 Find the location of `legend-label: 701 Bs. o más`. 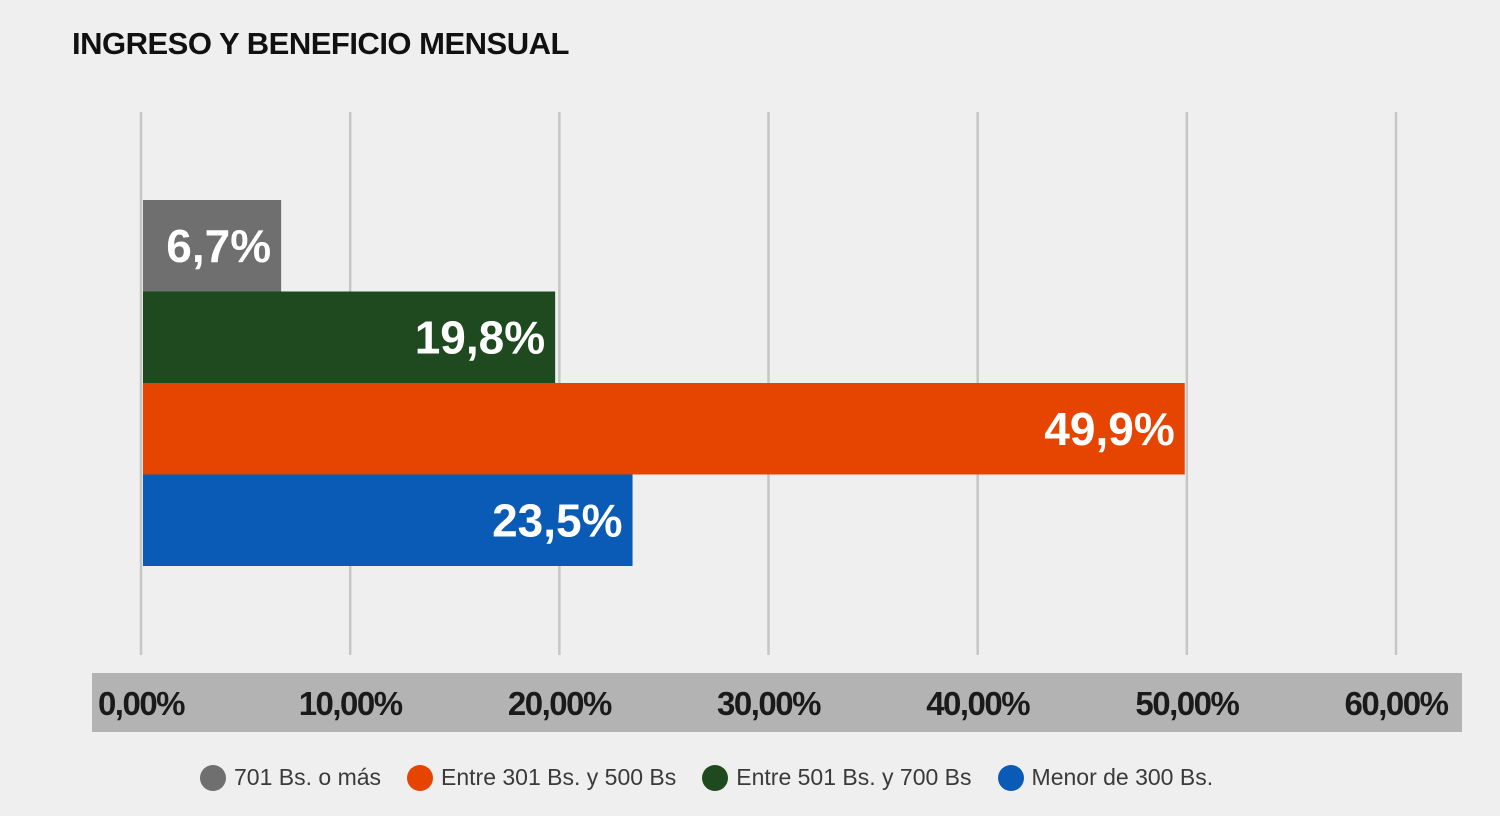

legend-label: 701 Bs. o más is located at coordinates (308, 777).